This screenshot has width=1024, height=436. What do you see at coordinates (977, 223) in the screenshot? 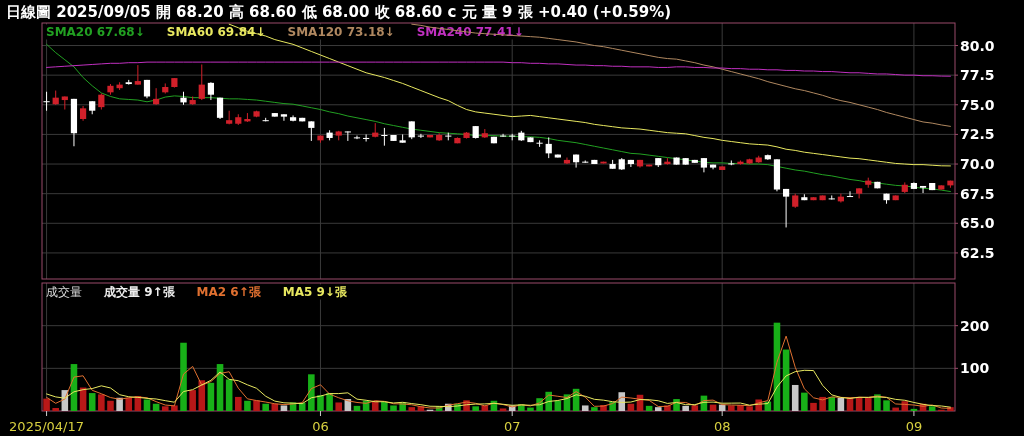
I see `y-tick-label: 65.0` at bounding box center [977, 223].